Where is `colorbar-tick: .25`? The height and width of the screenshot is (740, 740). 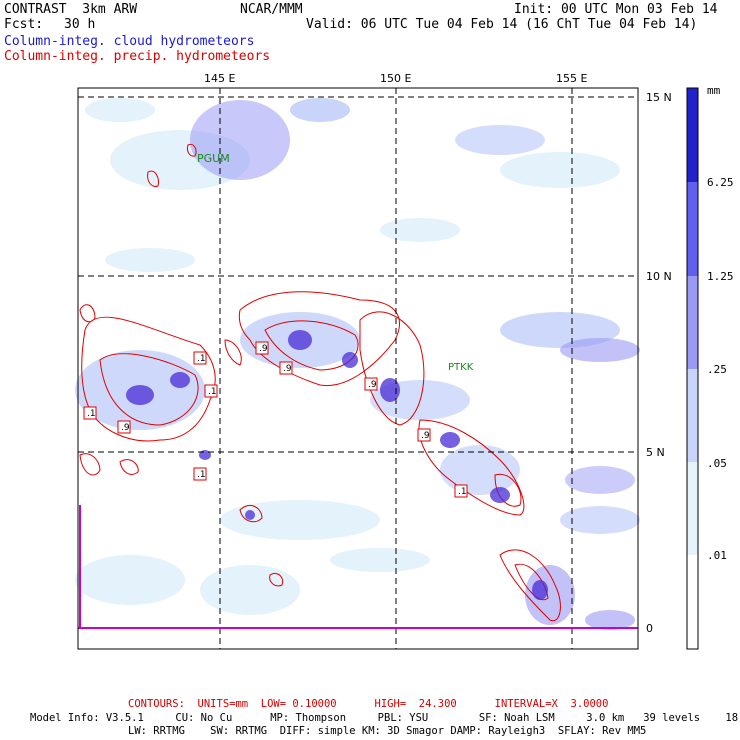 colorbar-tick: .25 is located at coordinates (717, 369).